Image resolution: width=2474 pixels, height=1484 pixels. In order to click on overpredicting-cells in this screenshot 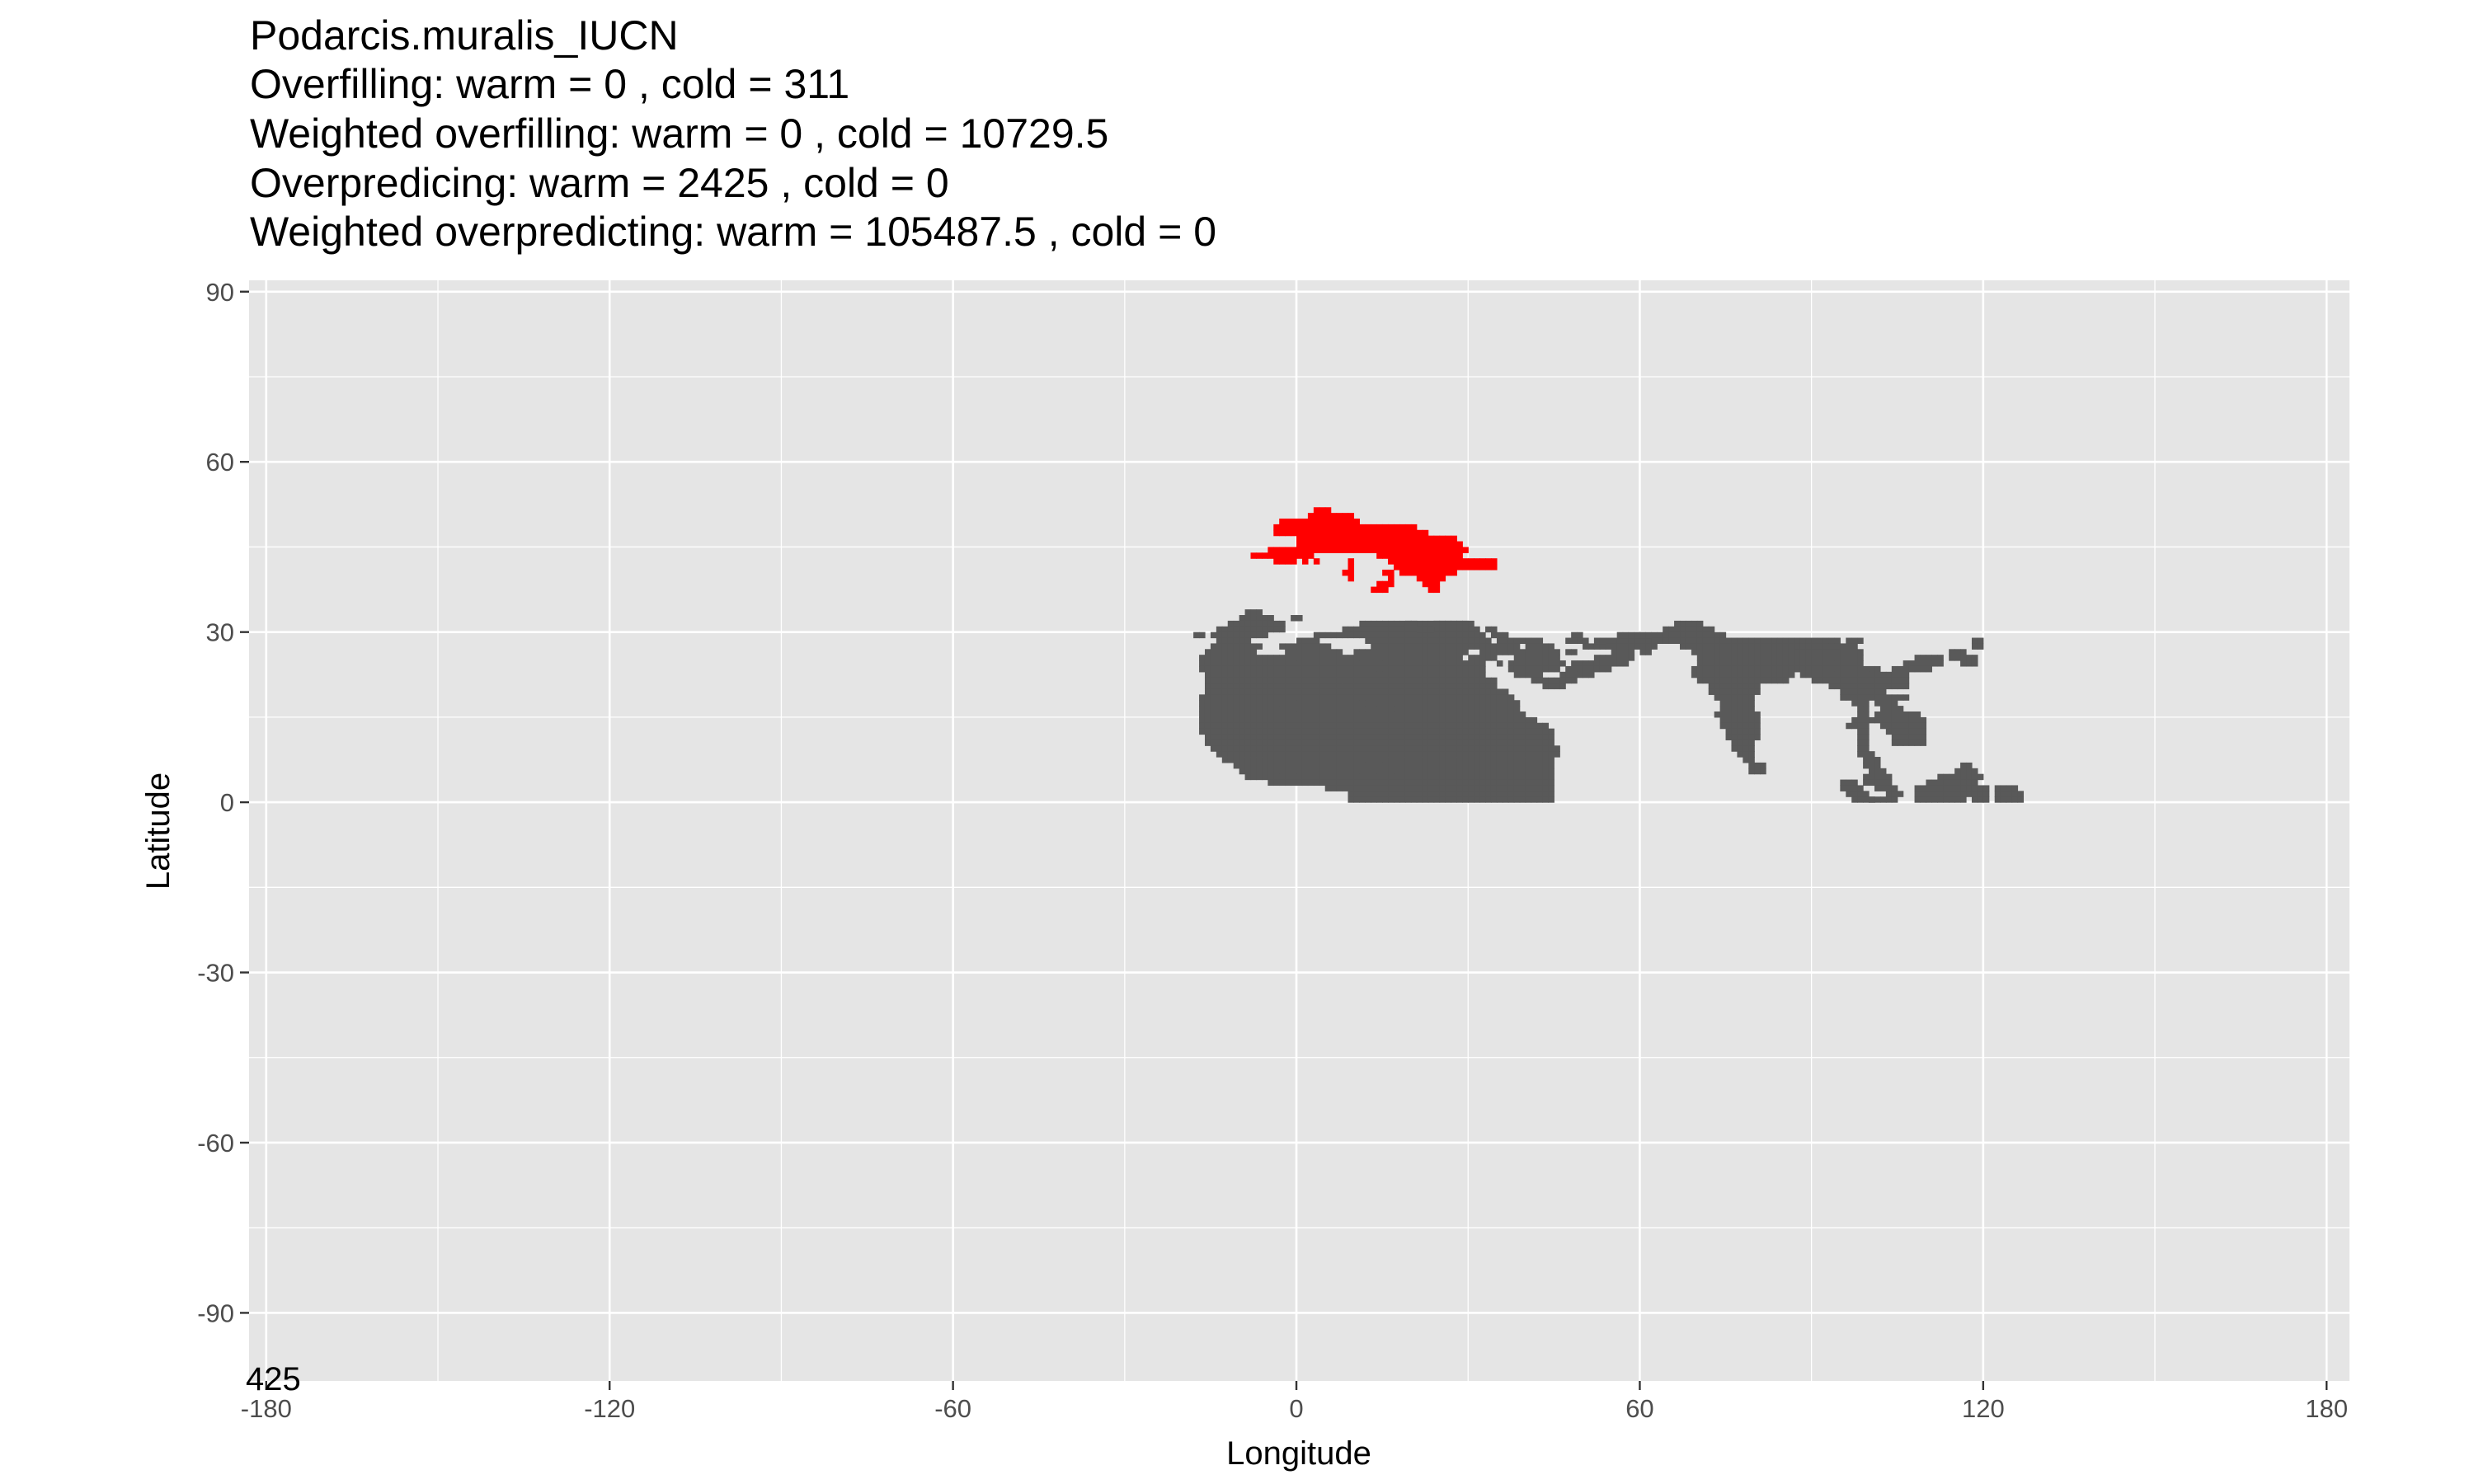, I will do `click(1609, 706)`.